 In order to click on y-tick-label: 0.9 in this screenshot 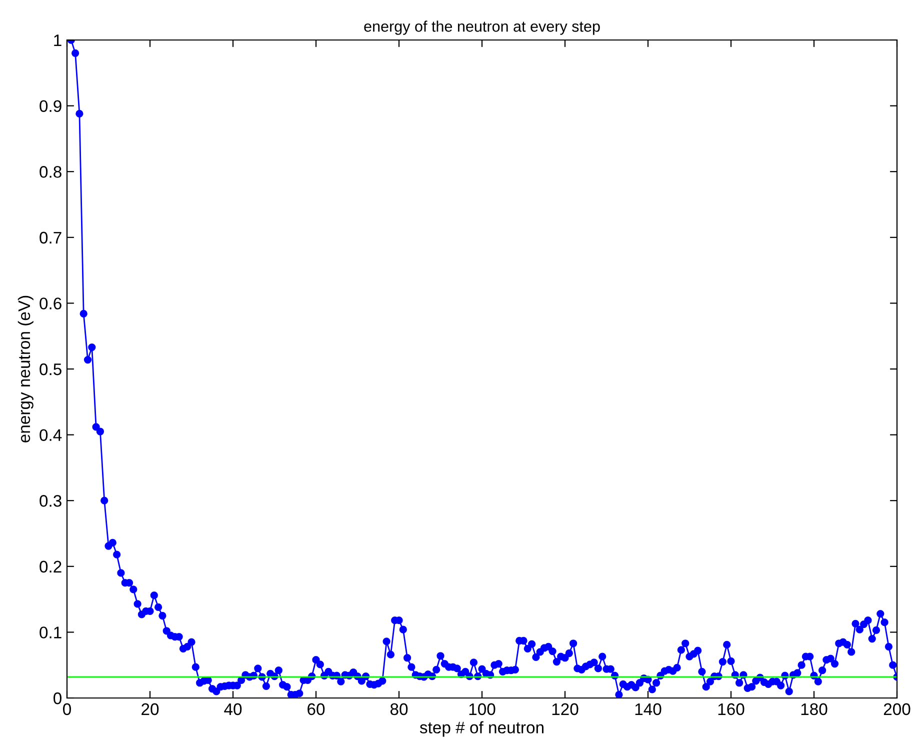, I will do `click(51, 106)`.